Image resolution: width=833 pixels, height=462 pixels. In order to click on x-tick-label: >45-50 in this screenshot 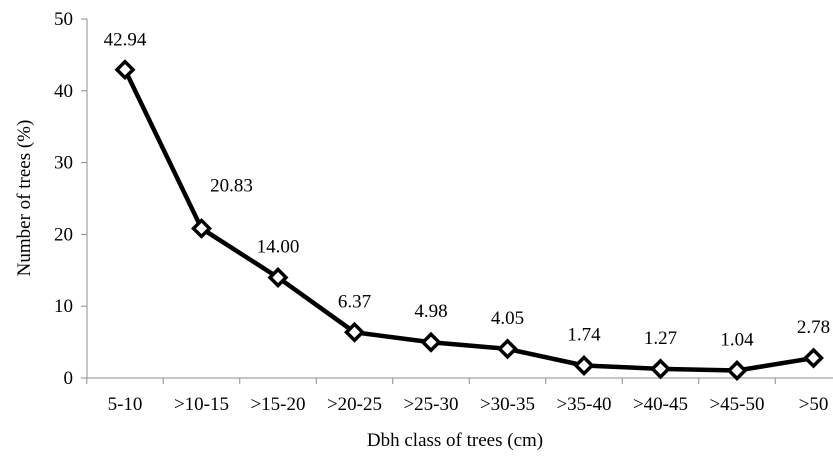, I will do `click(736, 404)`.